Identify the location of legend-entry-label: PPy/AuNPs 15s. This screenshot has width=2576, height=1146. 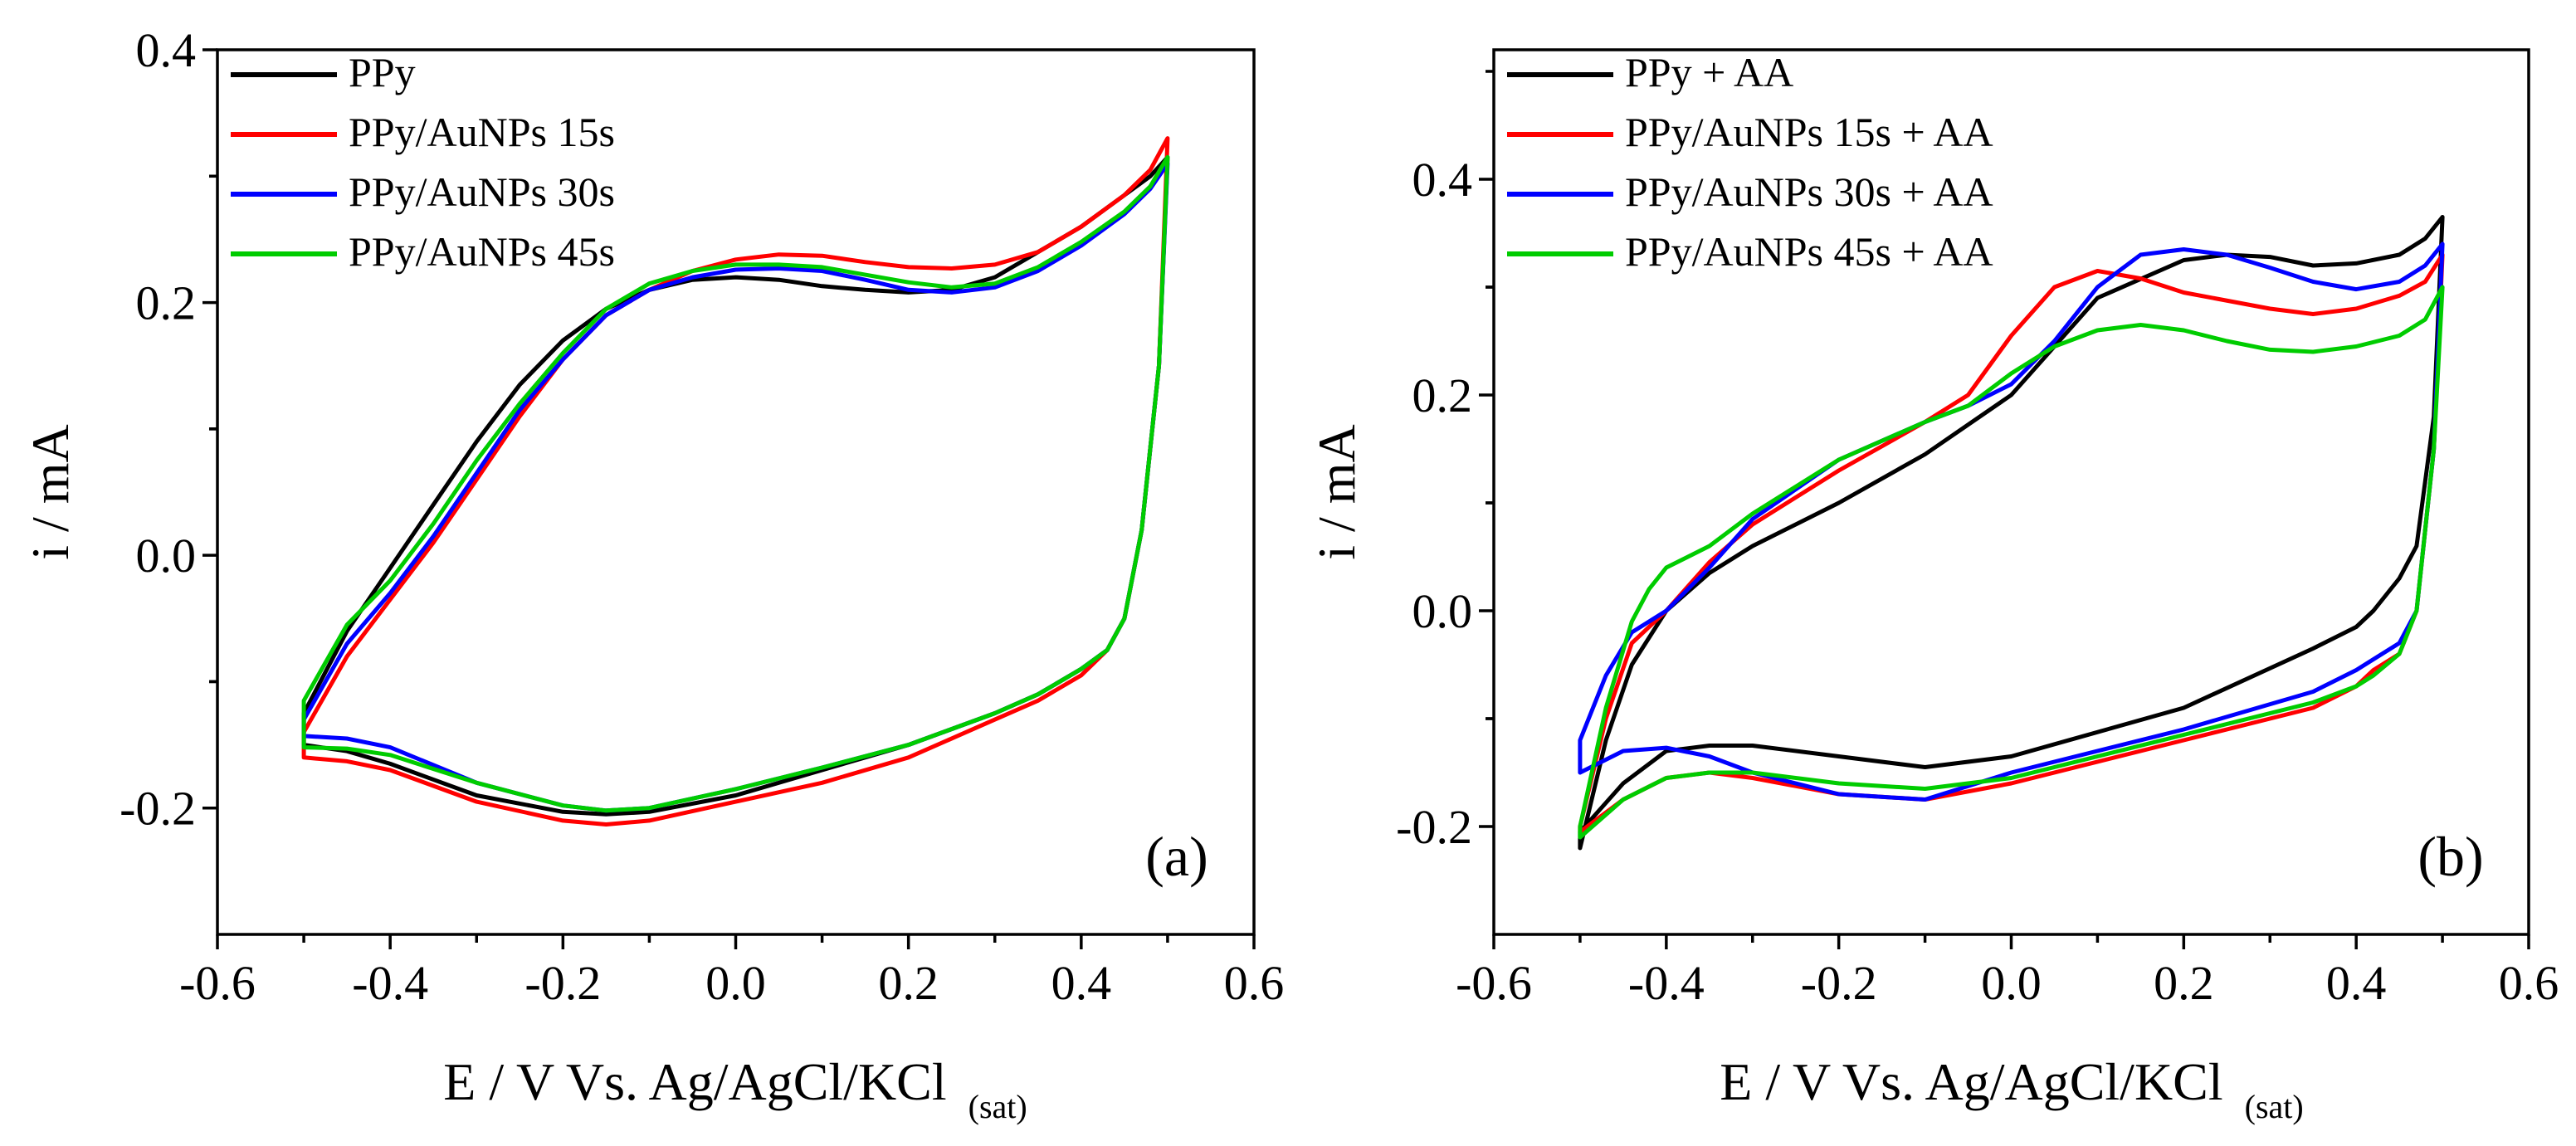
(482, 132).